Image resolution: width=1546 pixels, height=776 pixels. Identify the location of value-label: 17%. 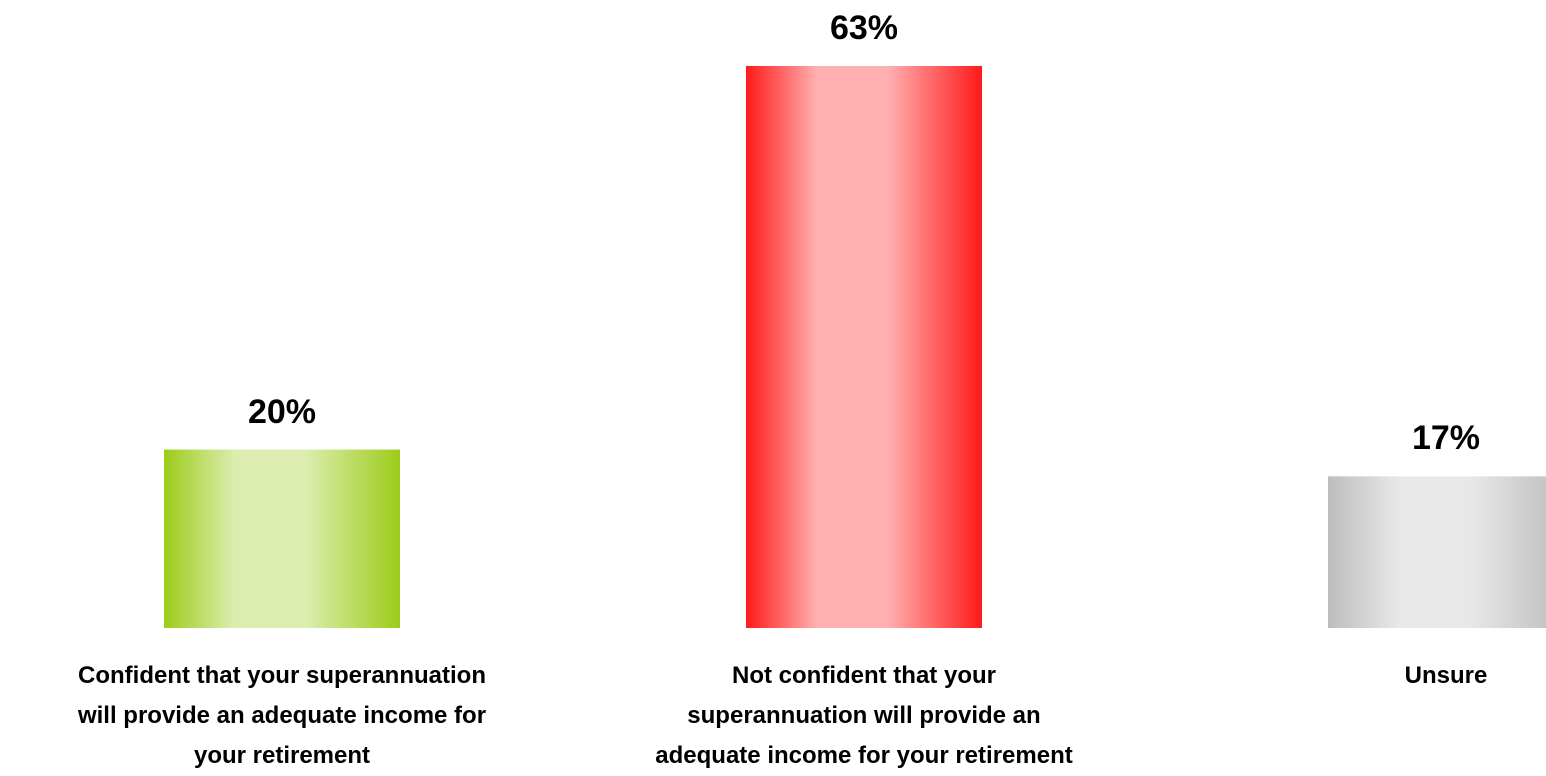
(1446, 438).